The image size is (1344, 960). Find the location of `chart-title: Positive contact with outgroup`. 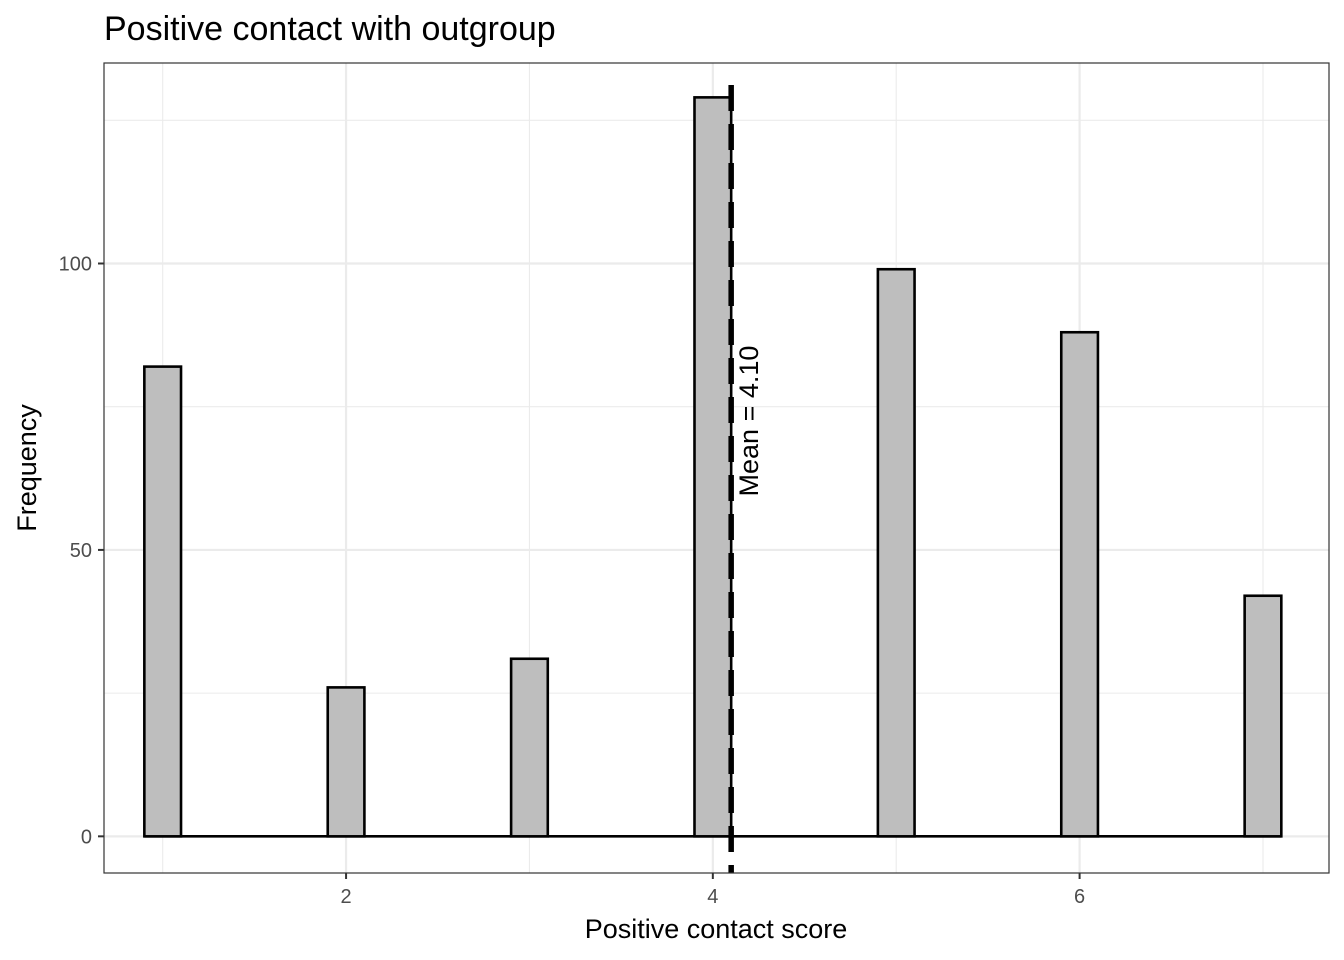

chart-title: Positive contact with outgroup is located at coordinates (330, 29).